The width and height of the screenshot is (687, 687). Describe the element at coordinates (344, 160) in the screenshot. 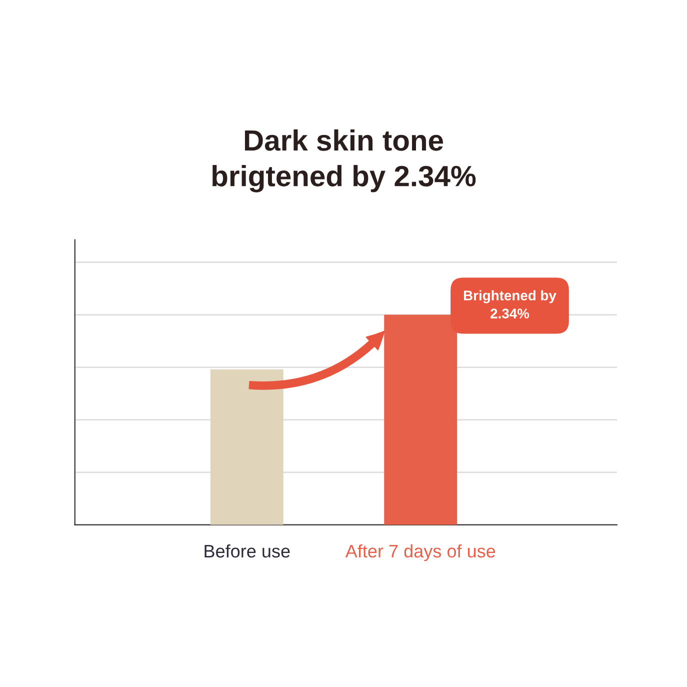

I see `chart-title: Dark skin tone brigtened by 2.34%` at that location.